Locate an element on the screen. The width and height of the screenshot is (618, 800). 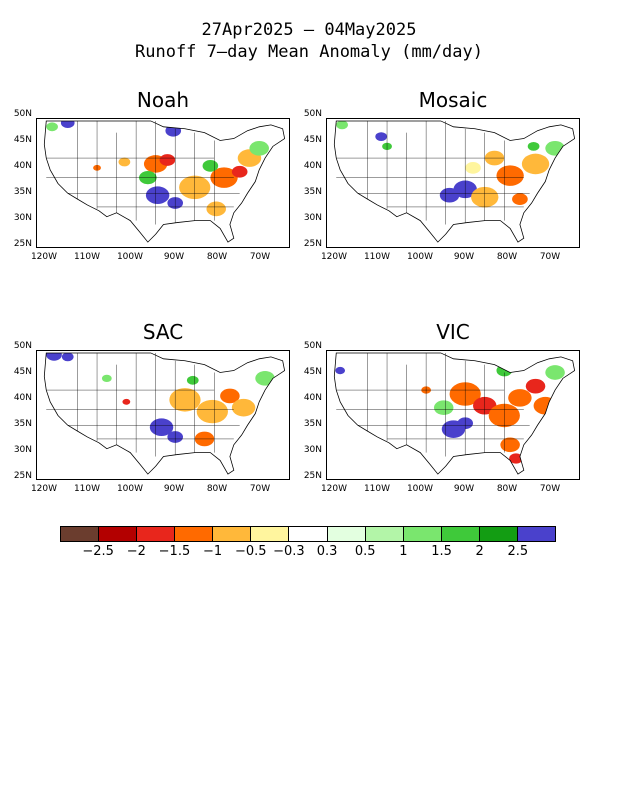
colorbar-tick-label: −0.5 is located at coordinates (250, 551).